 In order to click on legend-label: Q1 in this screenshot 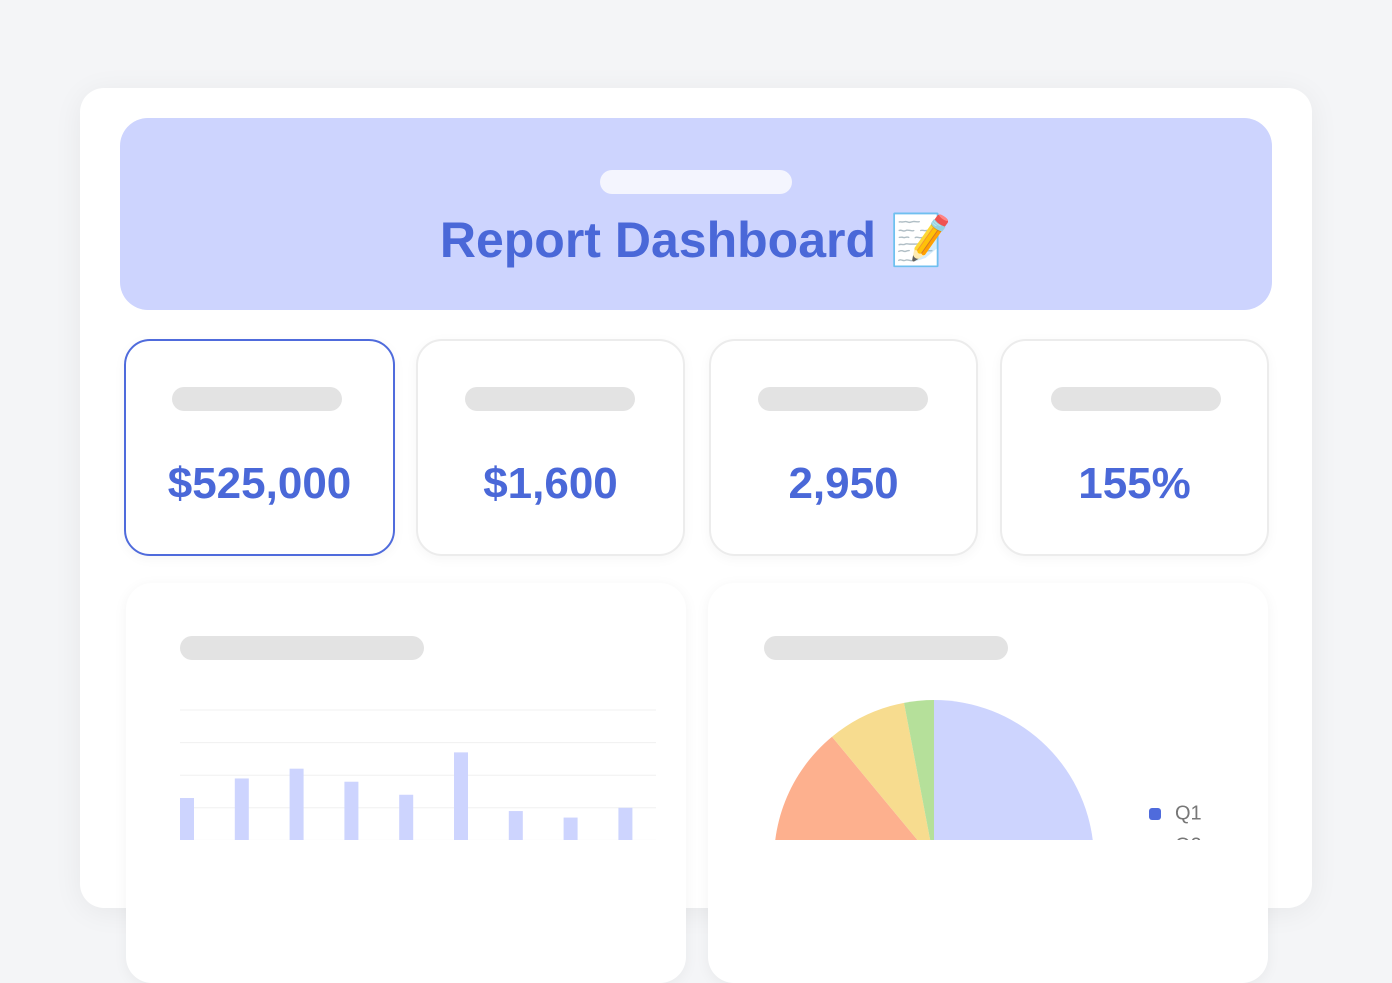, I will do `click(1188, 813)`.